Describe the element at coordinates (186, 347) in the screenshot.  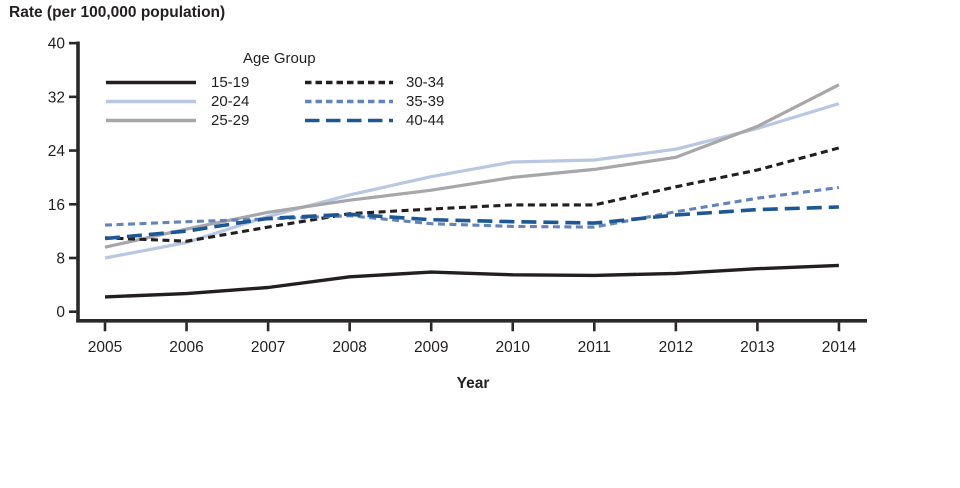
I see `svg-text: 2006` at that location.